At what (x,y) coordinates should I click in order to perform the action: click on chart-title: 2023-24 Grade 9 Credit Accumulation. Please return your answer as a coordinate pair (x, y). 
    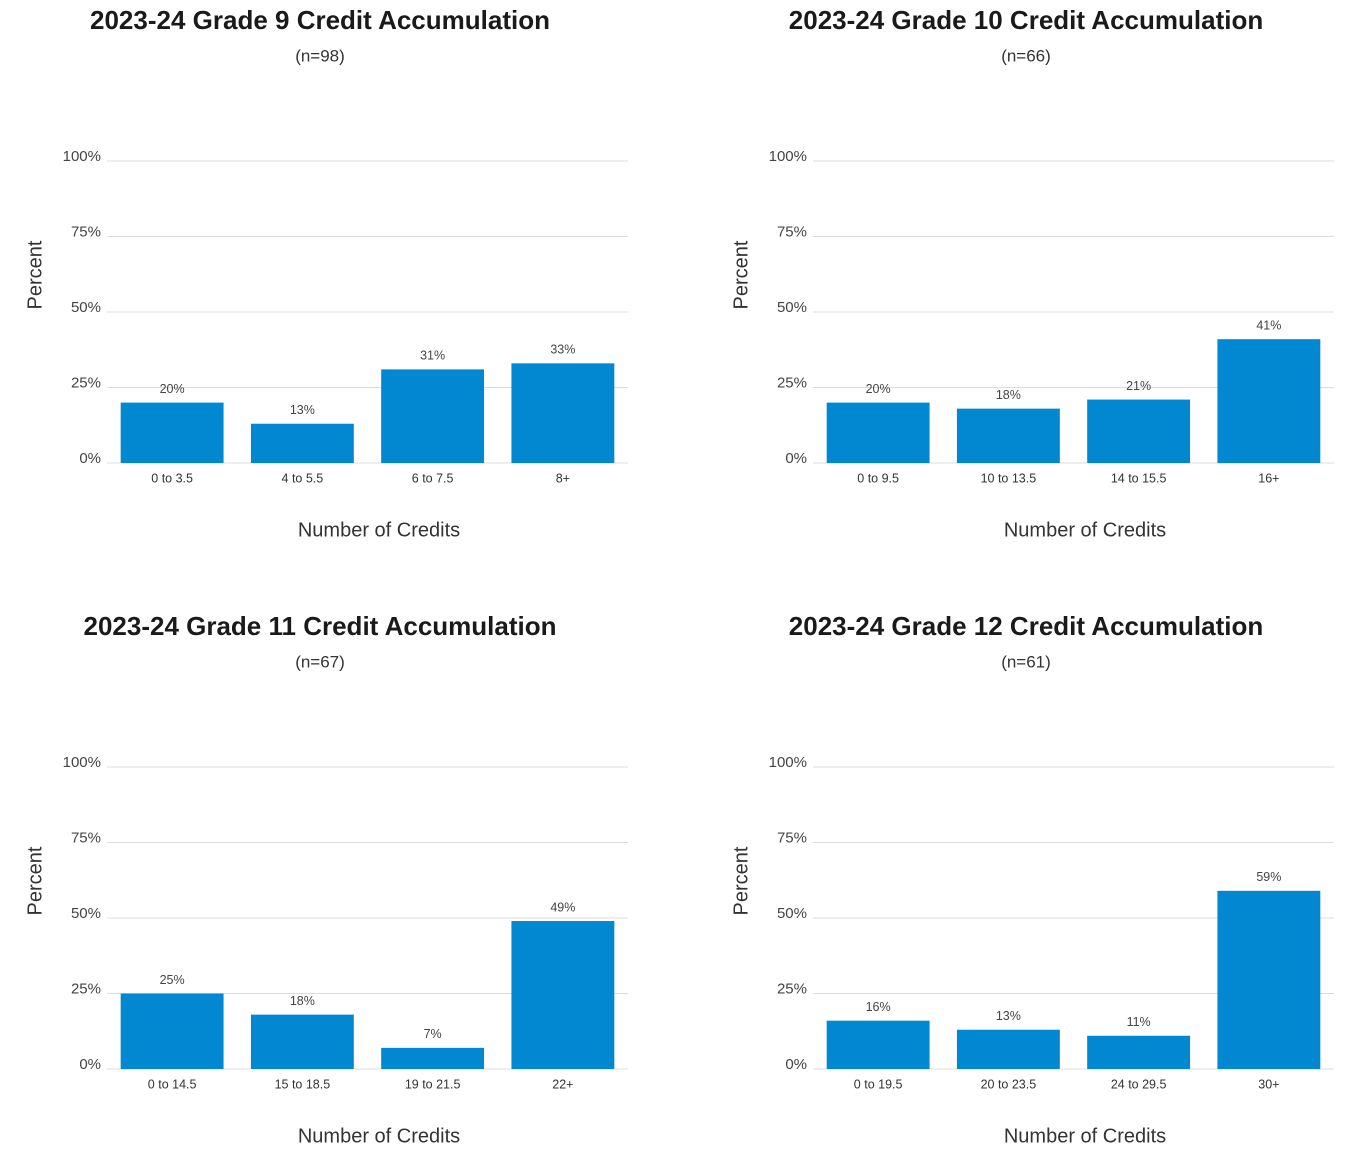
    Looking at the image, I should click on (320, 20).